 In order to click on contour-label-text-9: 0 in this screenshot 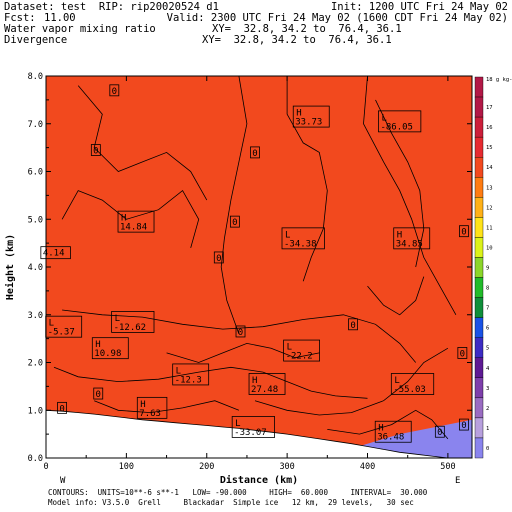, I will do `click(463, 233)`.